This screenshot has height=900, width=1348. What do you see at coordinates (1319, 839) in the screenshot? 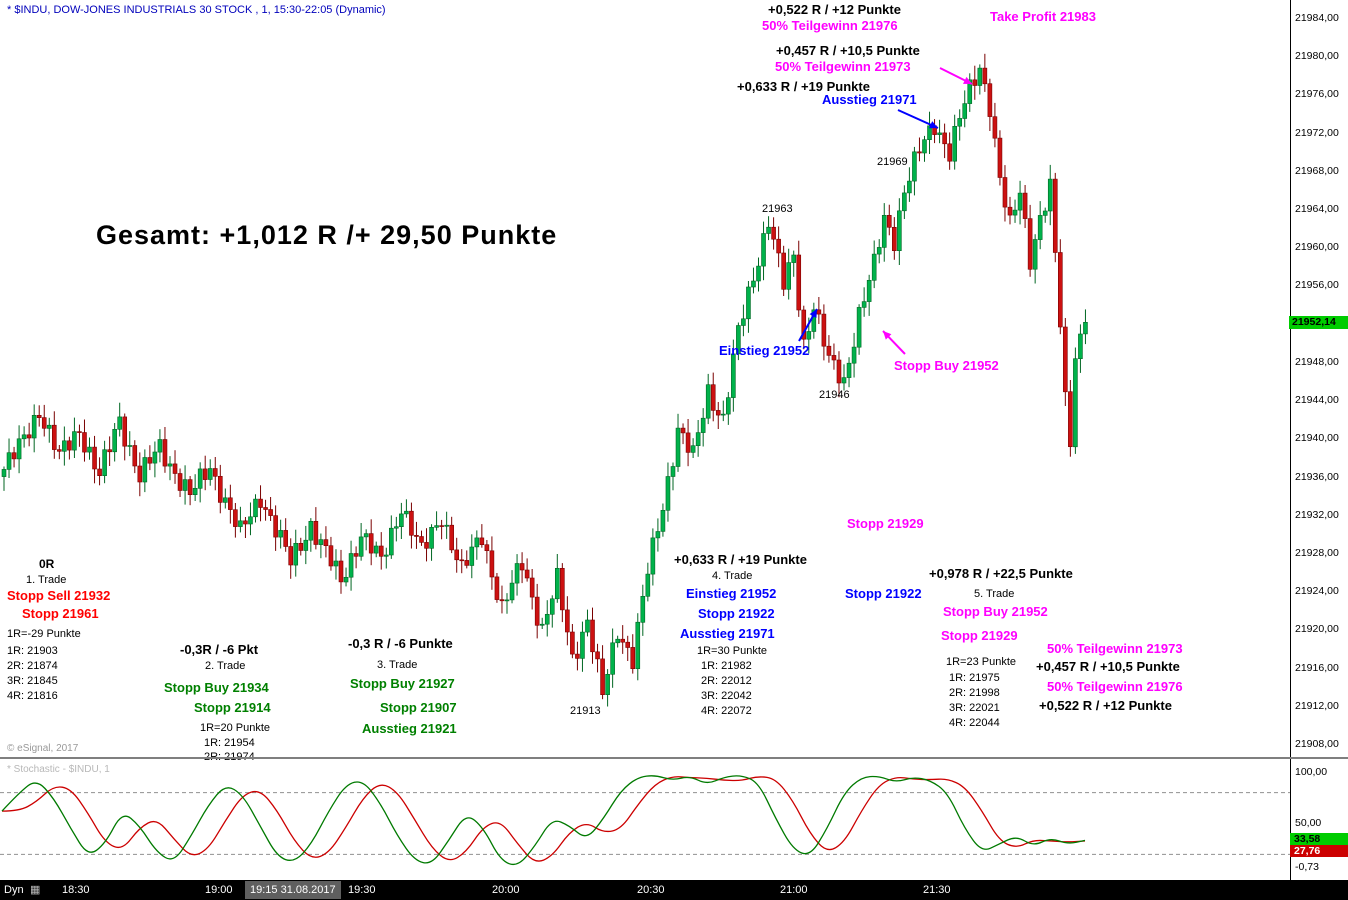
I see `stoch-k-badge: 33,58` at bounding box center [1319, 839].